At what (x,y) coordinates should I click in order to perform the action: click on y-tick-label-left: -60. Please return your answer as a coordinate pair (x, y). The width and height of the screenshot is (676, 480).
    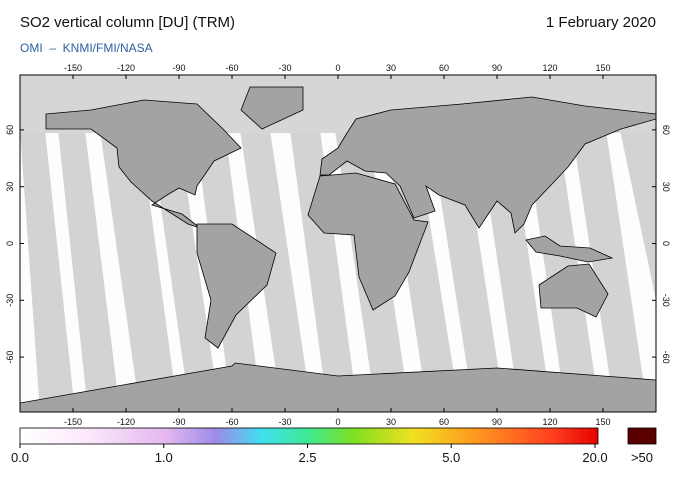
    Looking at the image, I should click on (10, 357).